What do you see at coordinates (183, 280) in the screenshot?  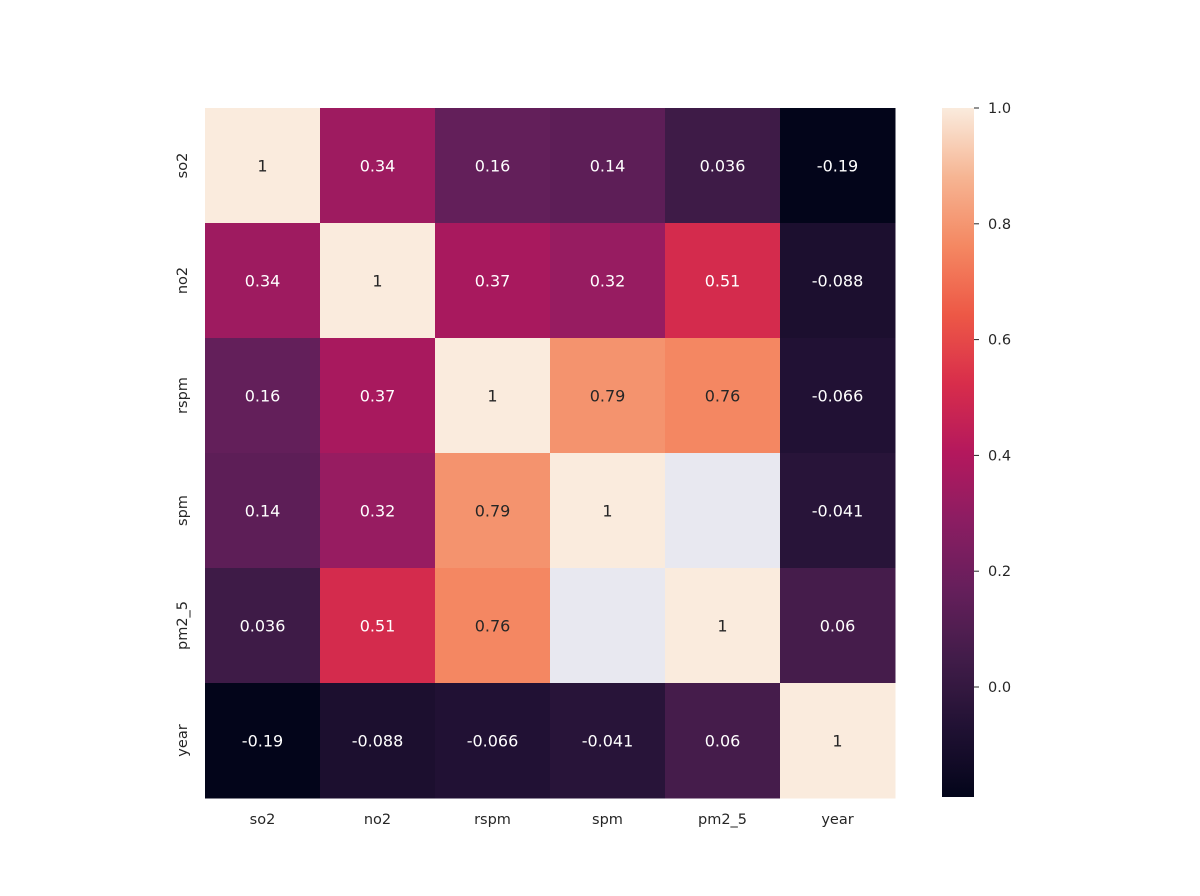 I see `y-tick-label: no2` at bounding box center [183, 280].